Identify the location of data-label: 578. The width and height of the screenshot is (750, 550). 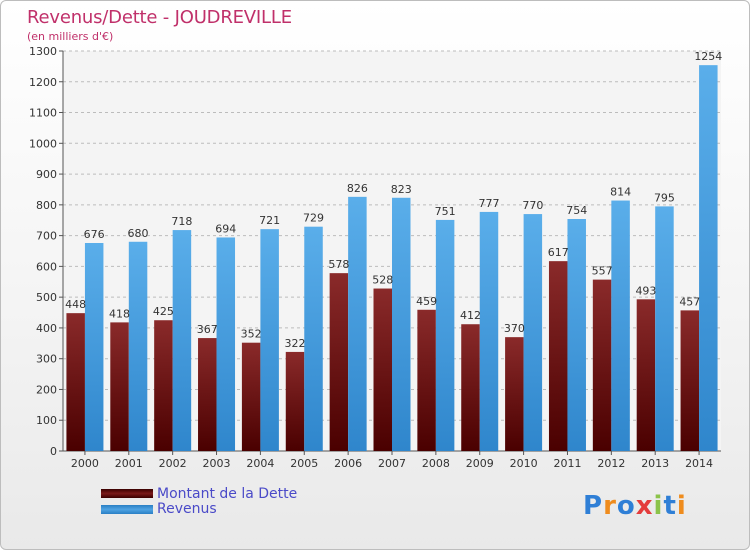
(338, 264).